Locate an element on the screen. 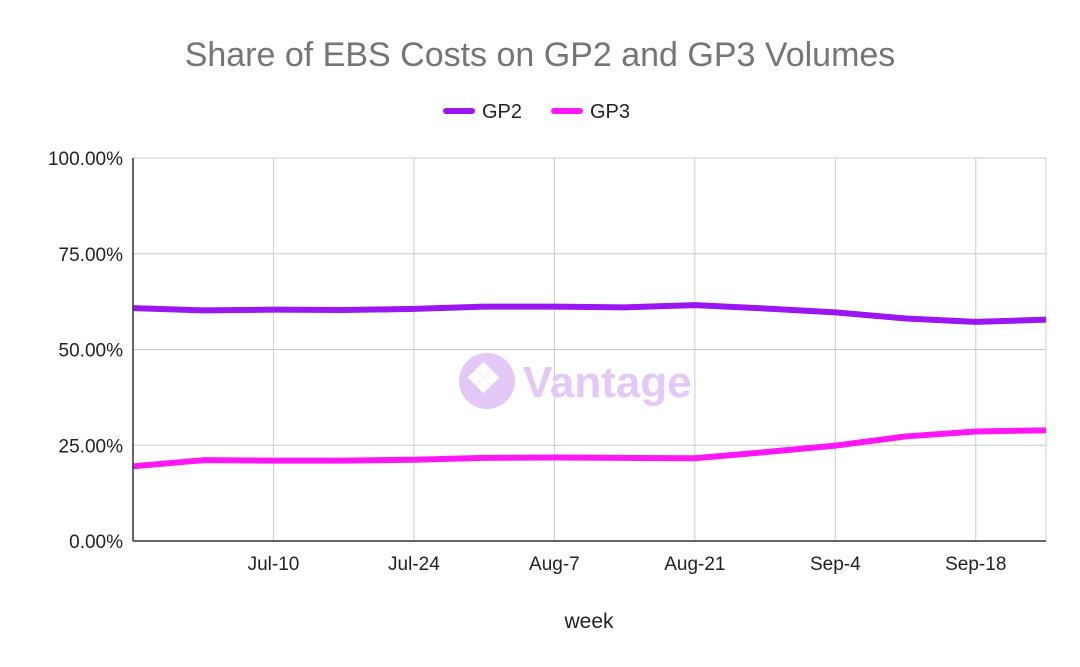  x-tick-label: Sep-4 is located at coordinates (835, 564).